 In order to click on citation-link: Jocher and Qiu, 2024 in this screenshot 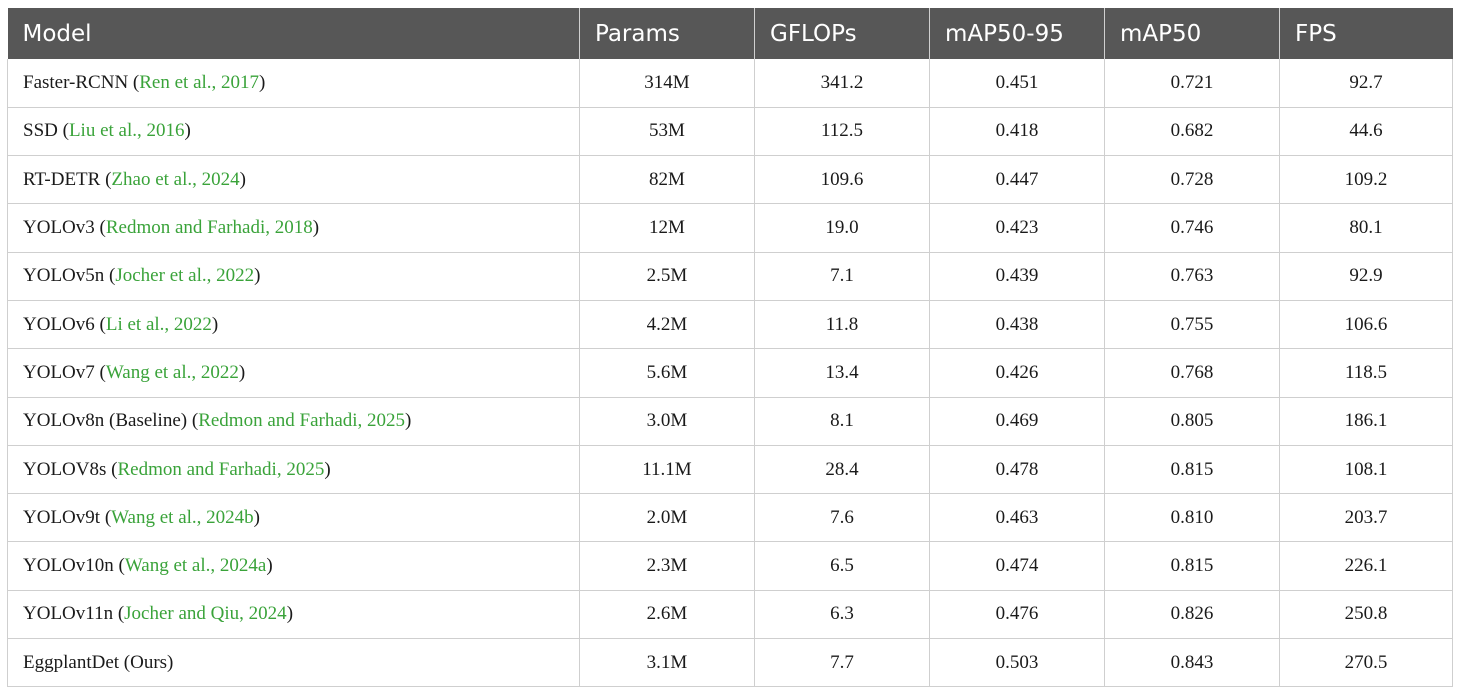, I will do `click(205, 614)`.